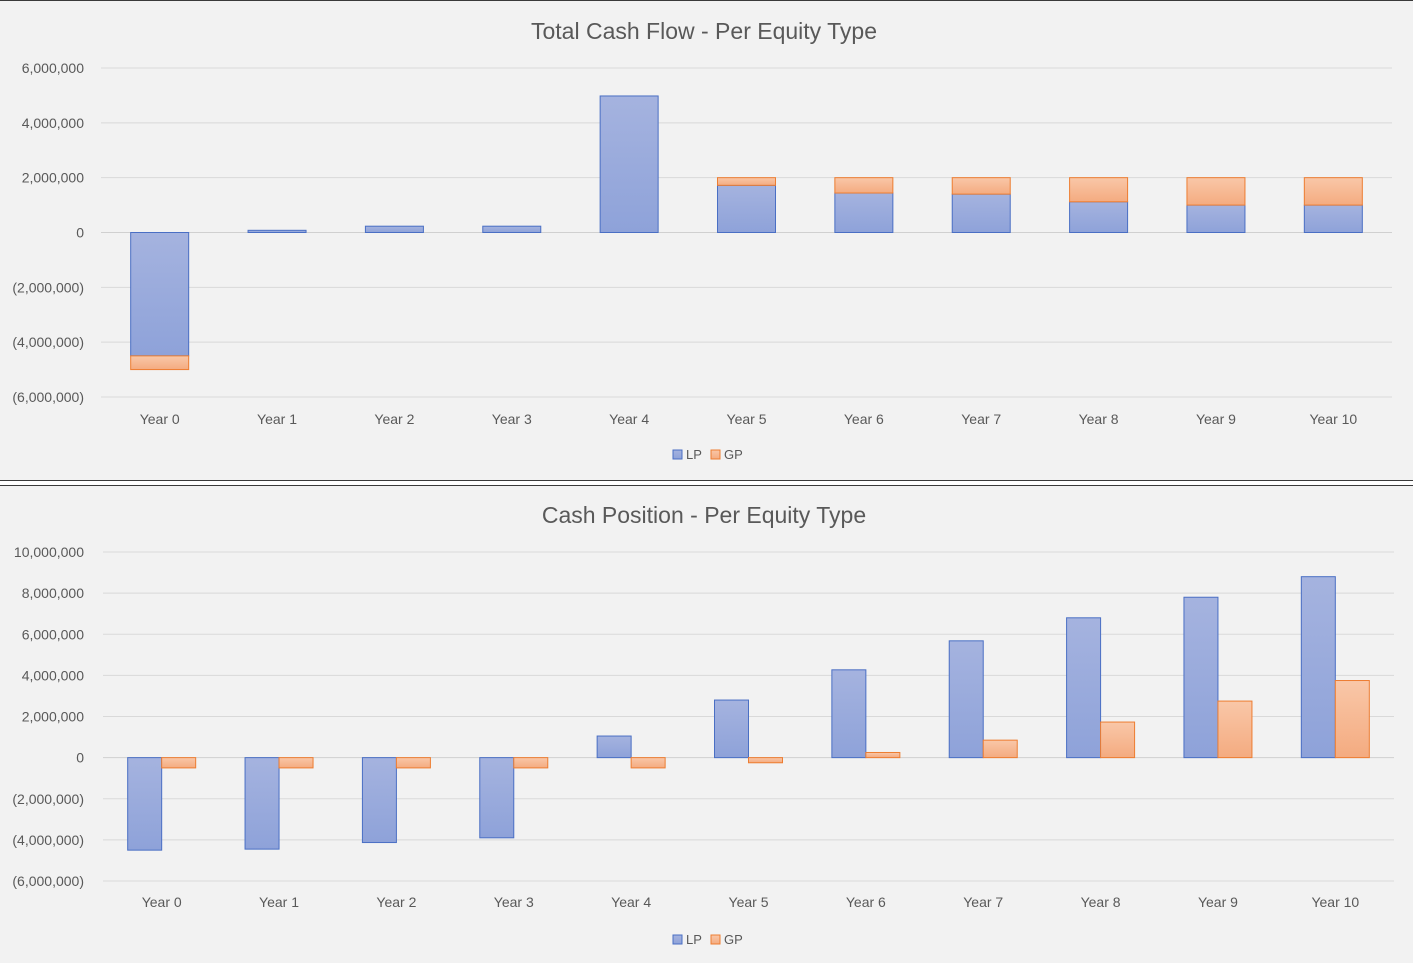 Image resolution: width=1413 pixels, height=964 pixels. Describe the element at coordinates (704, 31) in the screenshot. I see `chart-title: Total Cash Flow - Per Equity Type` at that location.